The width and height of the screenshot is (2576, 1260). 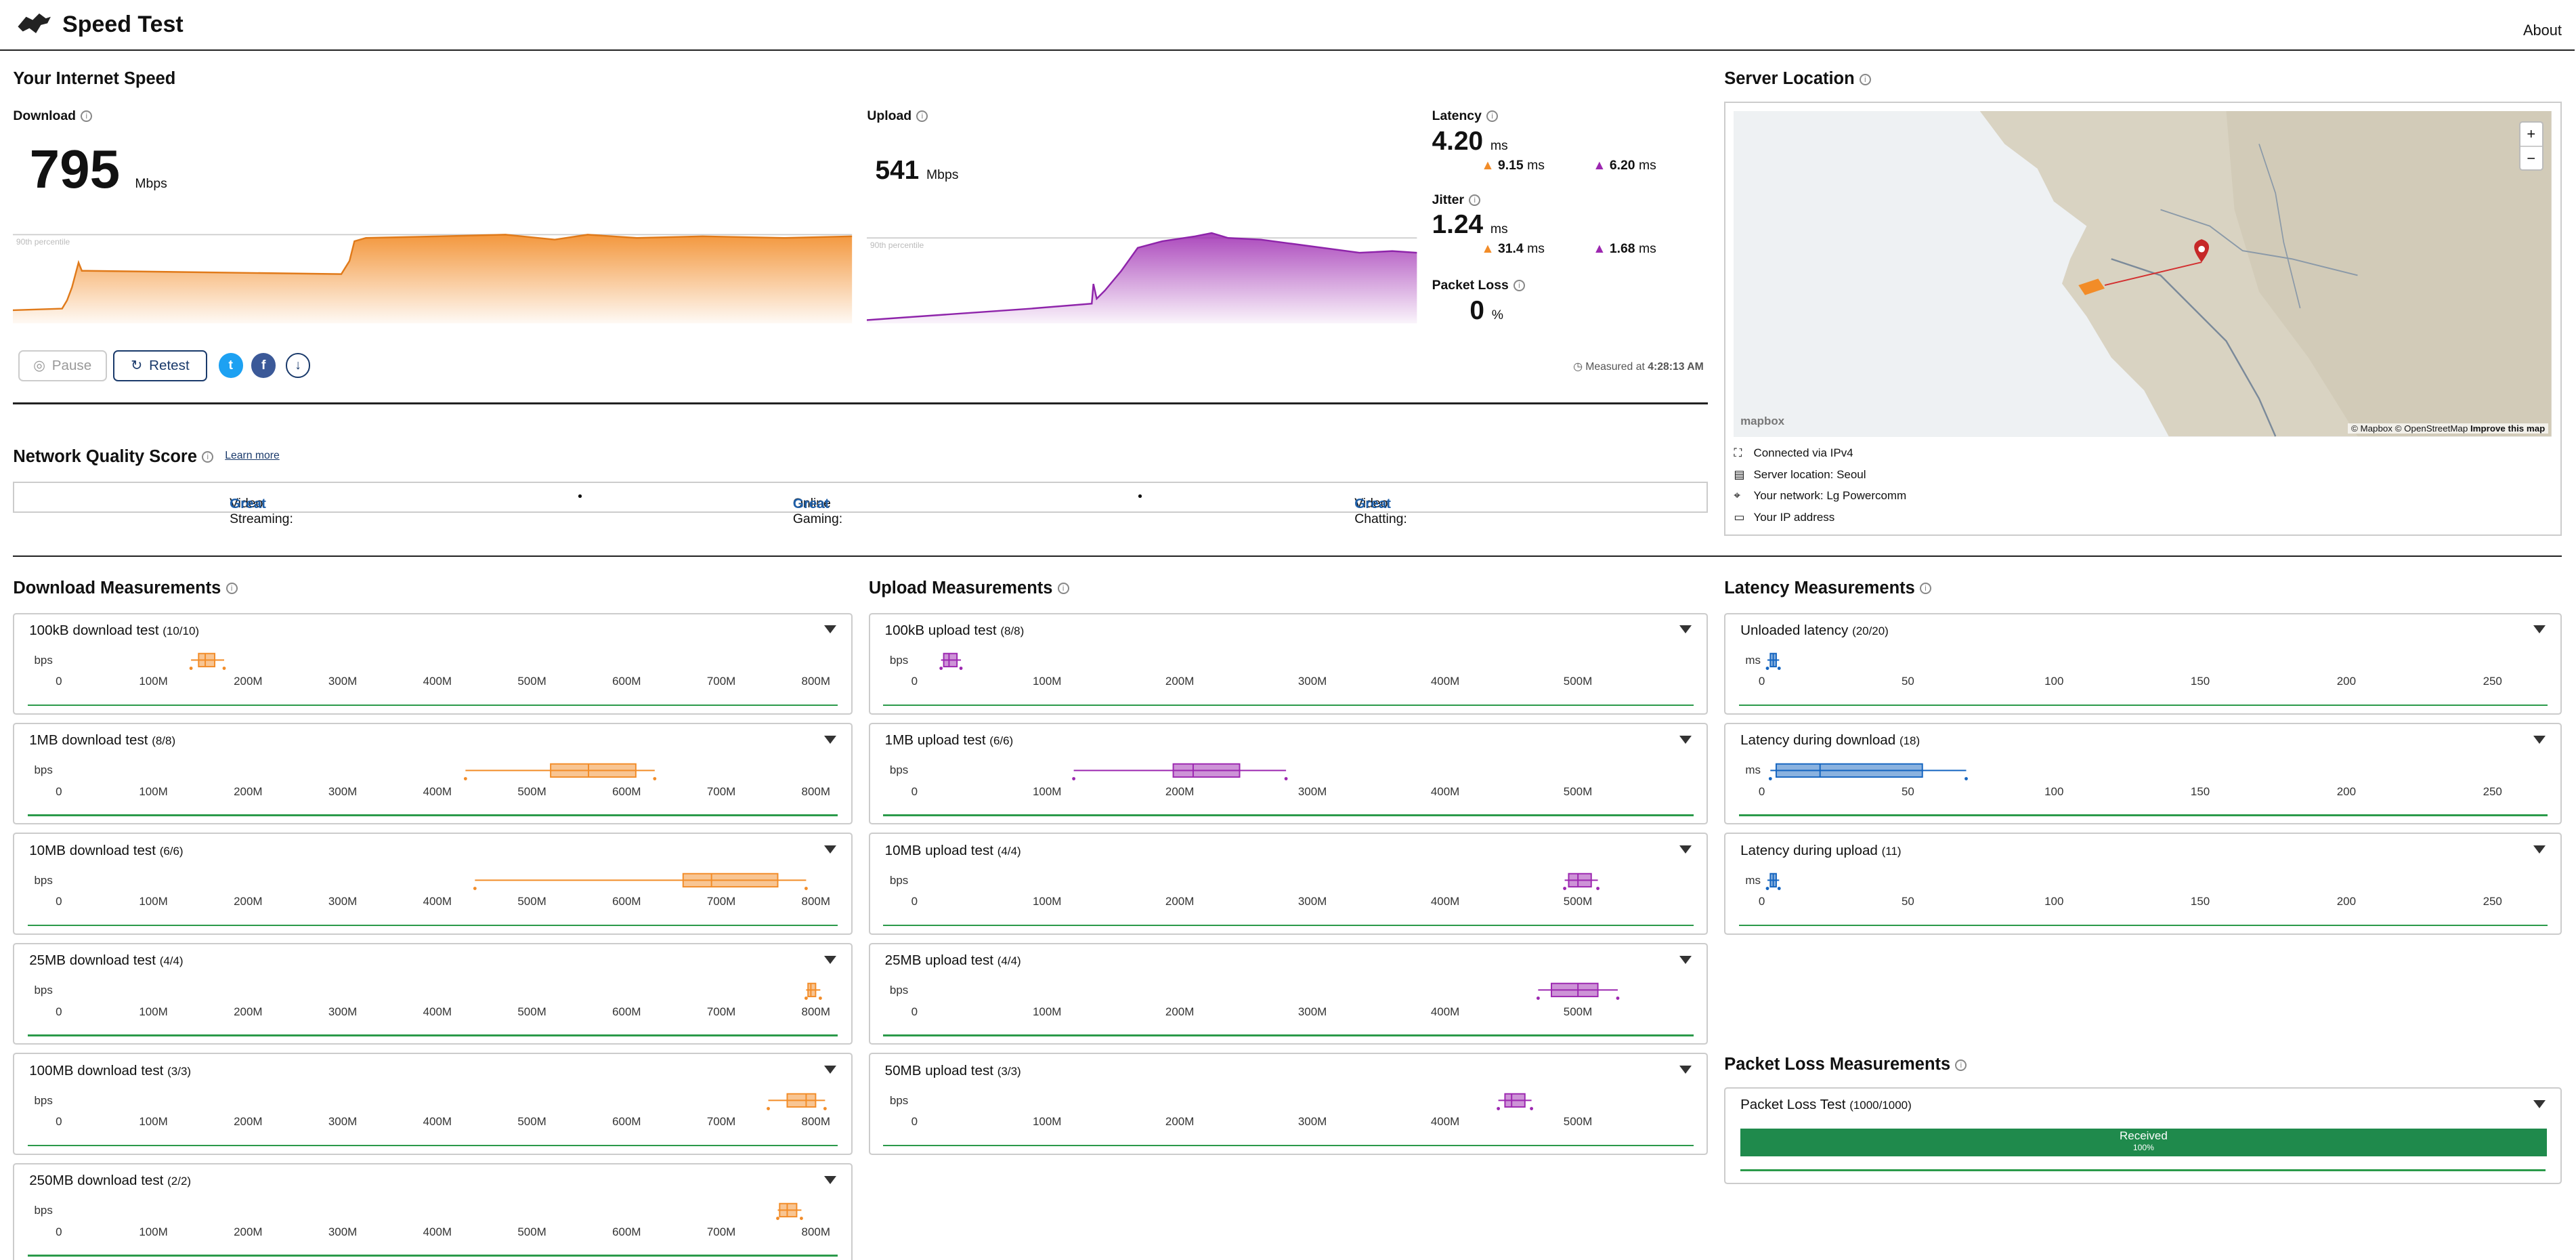 What do you see at coordinates (952, 960) in the screenshot?
I see `test-title: 25MB upload test (4/4)` at bounding box center [952, 960].